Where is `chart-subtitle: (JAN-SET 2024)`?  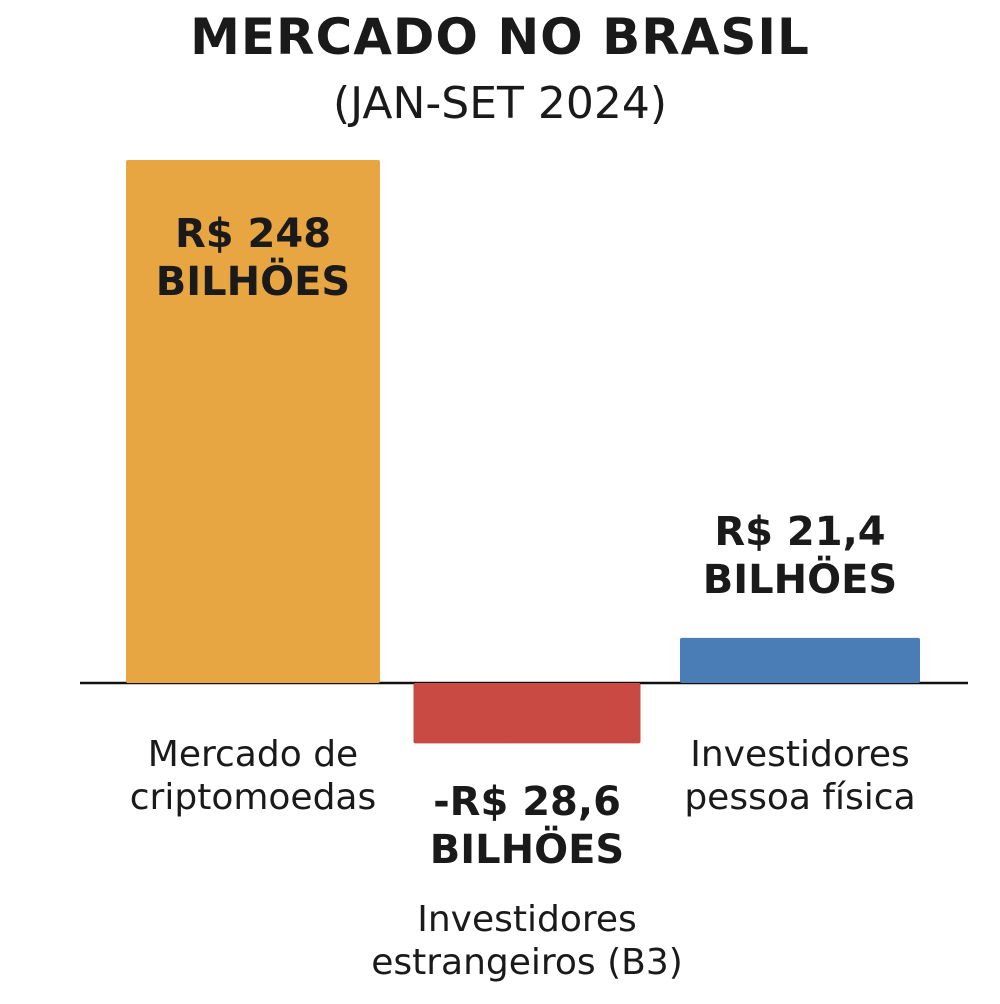
chart-subtitle: (JAN-SET 2024) is located at coordinates (500, 103).